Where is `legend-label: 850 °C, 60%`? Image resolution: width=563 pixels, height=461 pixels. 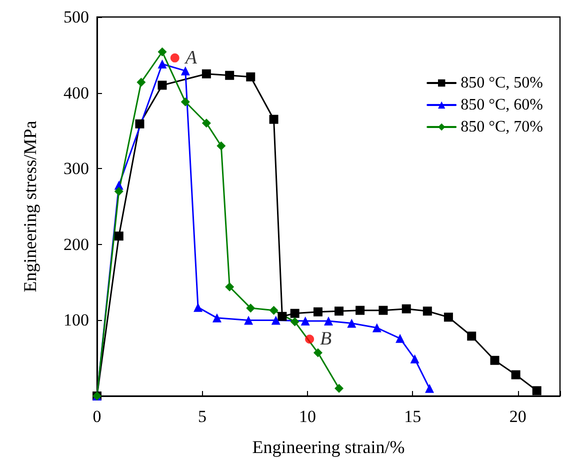 legend-label: 850 °C, 60% is located at coordinates (502, 105).